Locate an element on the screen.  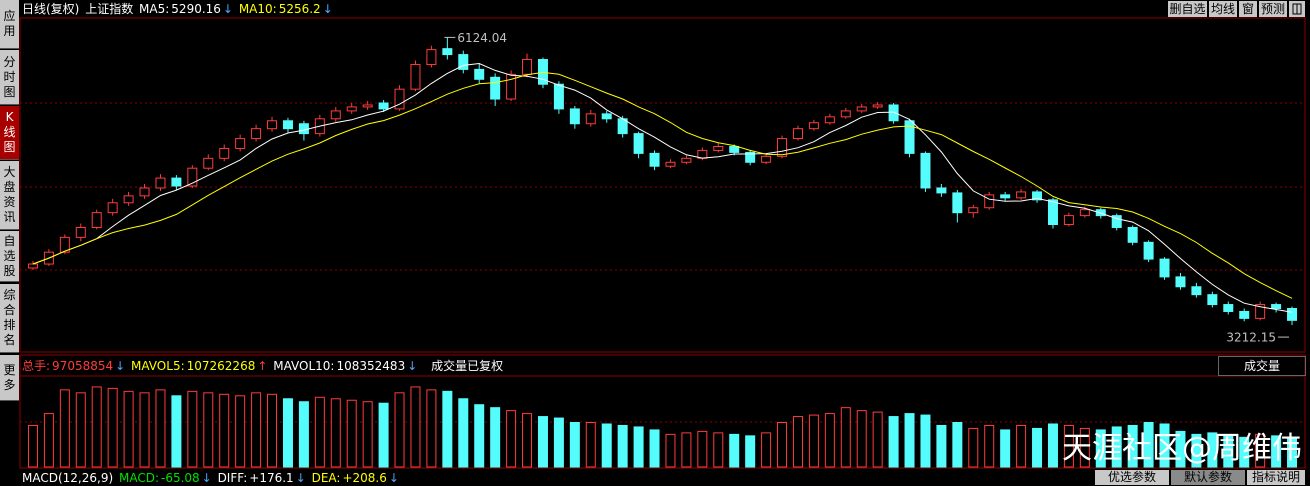
sidebar-tab: 综合排名 is located at coordinates (9, 318).